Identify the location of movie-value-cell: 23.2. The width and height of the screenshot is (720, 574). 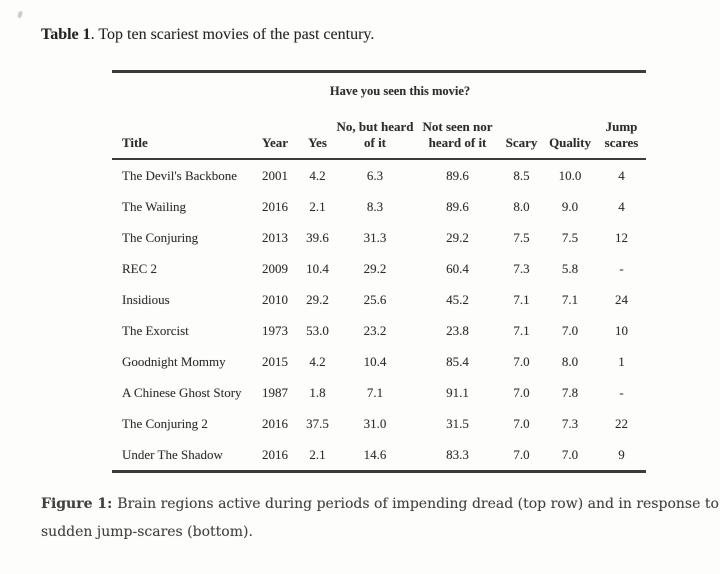
(375, 330).